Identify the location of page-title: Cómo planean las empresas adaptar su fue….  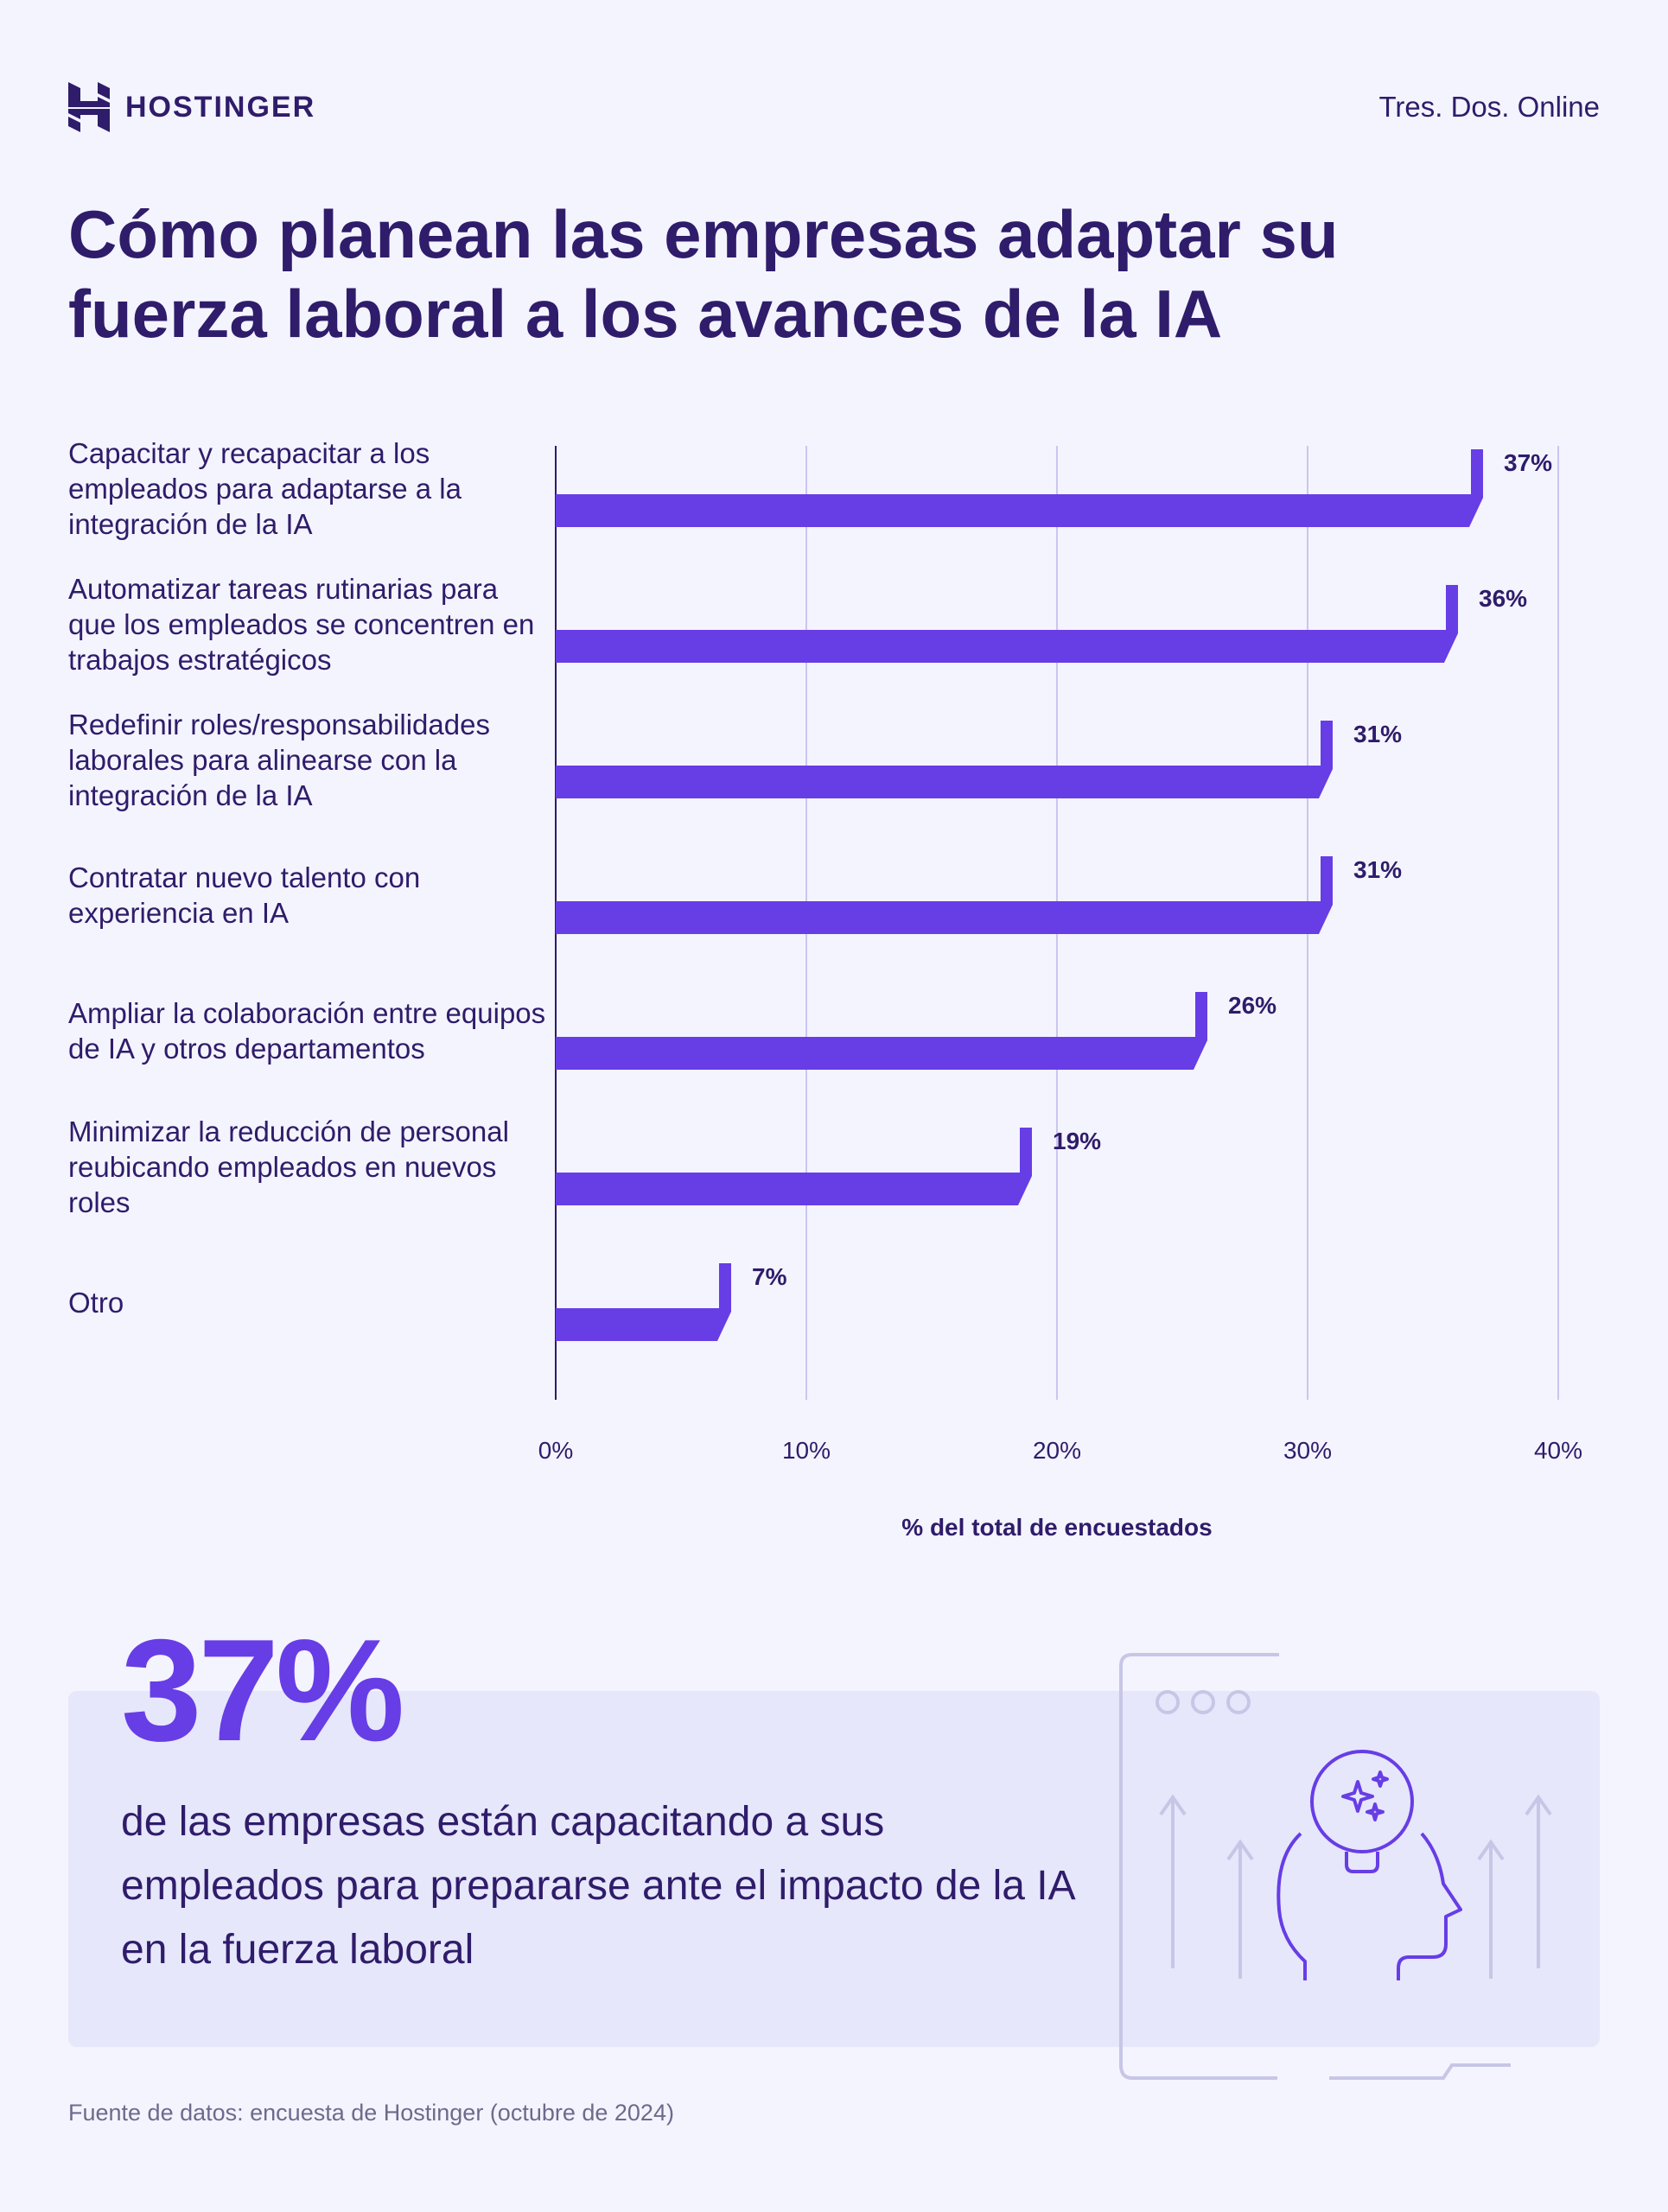
(703, 274).